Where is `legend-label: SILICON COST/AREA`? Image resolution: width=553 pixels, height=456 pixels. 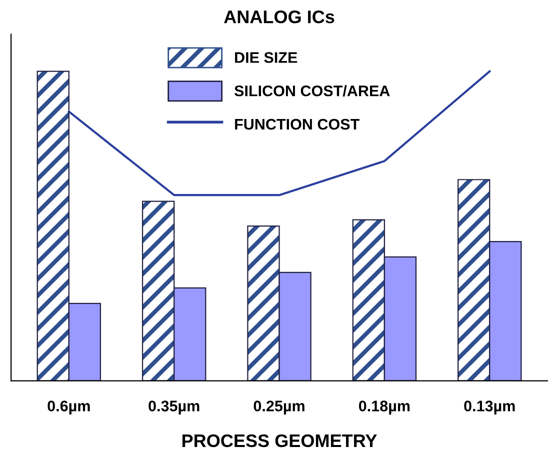 legend-label: SILICON COST/AREA is located at coordinates (312, 90).